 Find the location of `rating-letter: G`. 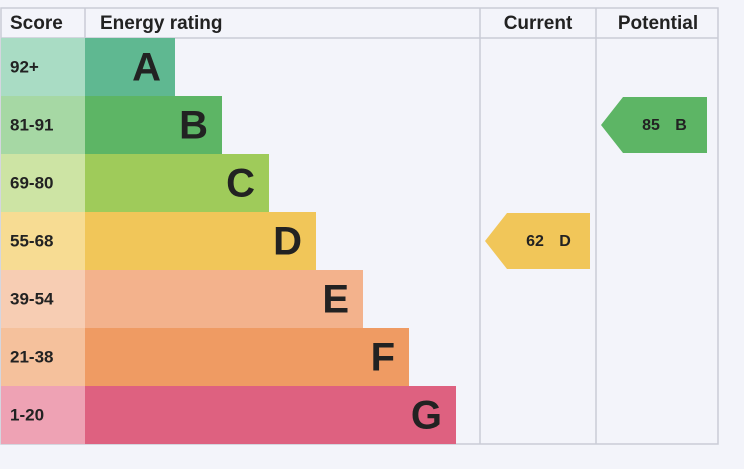

rating-letter: G is located at coordinates (426, 416).